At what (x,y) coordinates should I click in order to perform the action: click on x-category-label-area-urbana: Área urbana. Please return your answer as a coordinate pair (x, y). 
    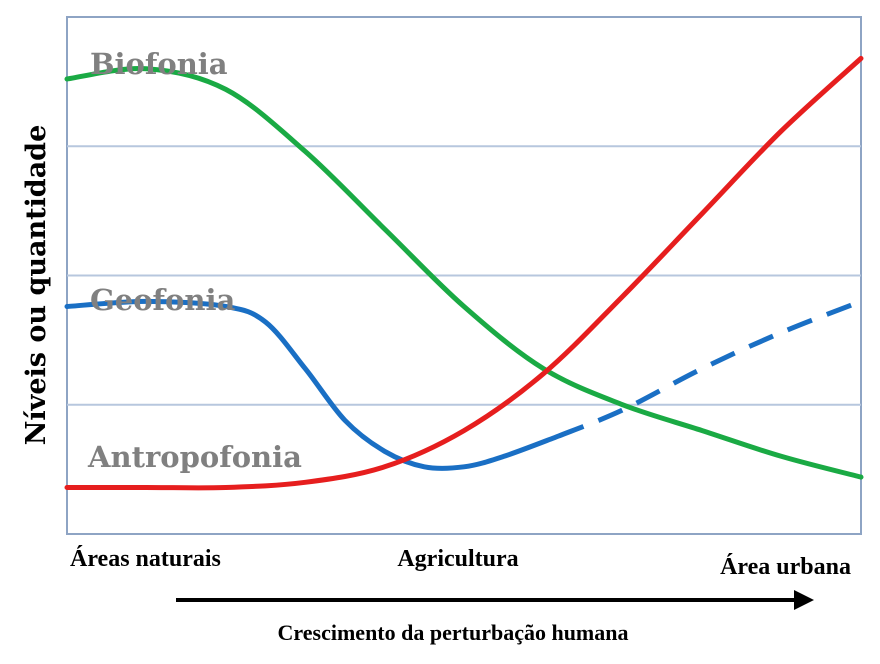
    Looking at the image, I should click on (785, 567).